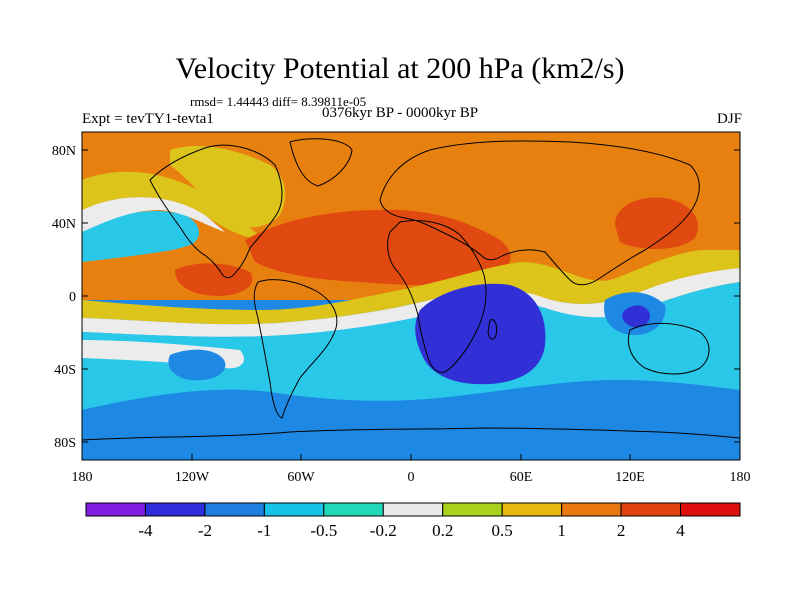 This screenshot has width=800, height=600. What do you see at coordinates (561, 530) in the screenshot?
I see `colorbar-label: 1` at bounding box center [561, 530].